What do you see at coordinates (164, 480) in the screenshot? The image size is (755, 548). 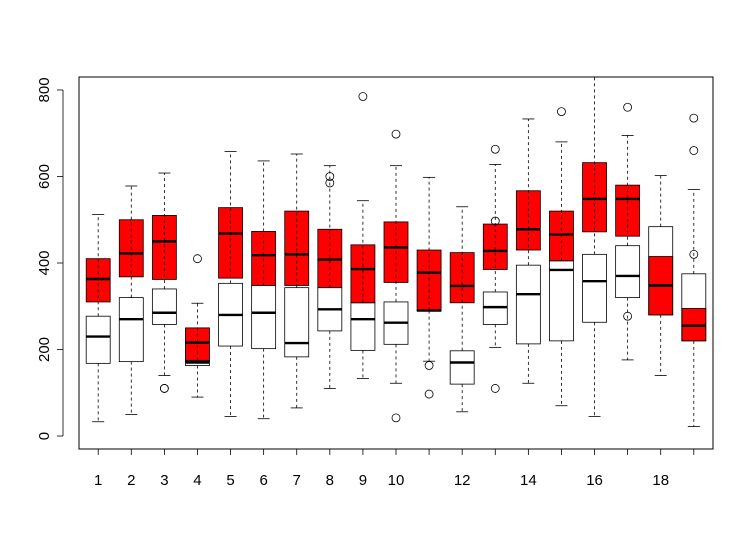 I see `x-tick-label: 3` at bounding box center [164, 480].